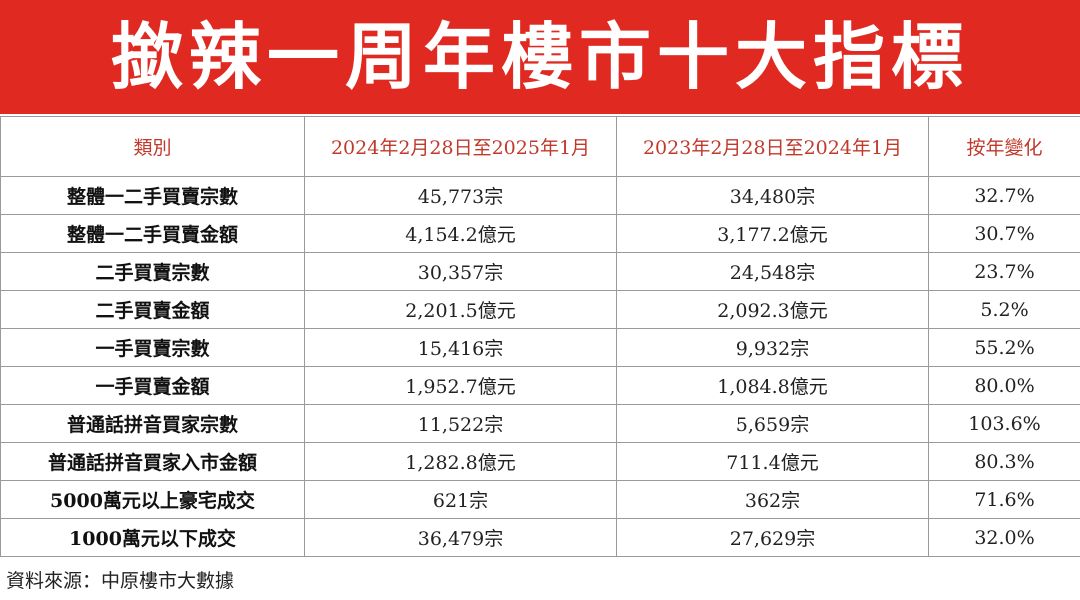  What do you see at coordinates (460, 146) in the screenshot?
I see `header-current-period: 2024年2月28日至2025年1月` at bounding box center [460, 146].